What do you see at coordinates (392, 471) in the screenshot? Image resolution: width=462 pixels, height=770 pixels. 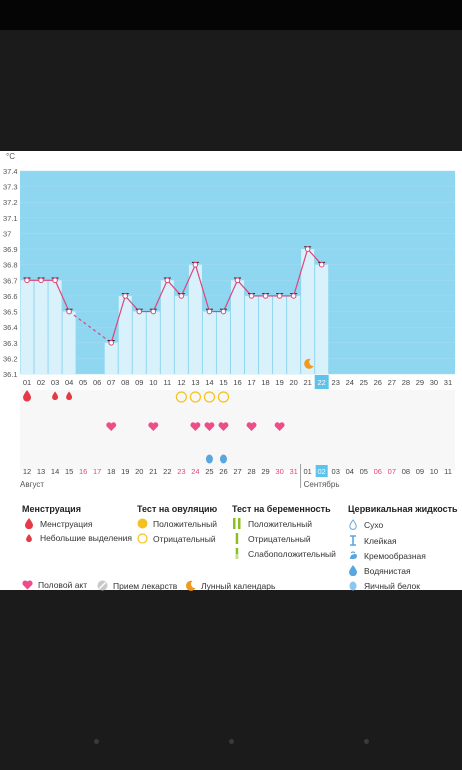 I see `date-label: 07` at bounding box center [392, 471].